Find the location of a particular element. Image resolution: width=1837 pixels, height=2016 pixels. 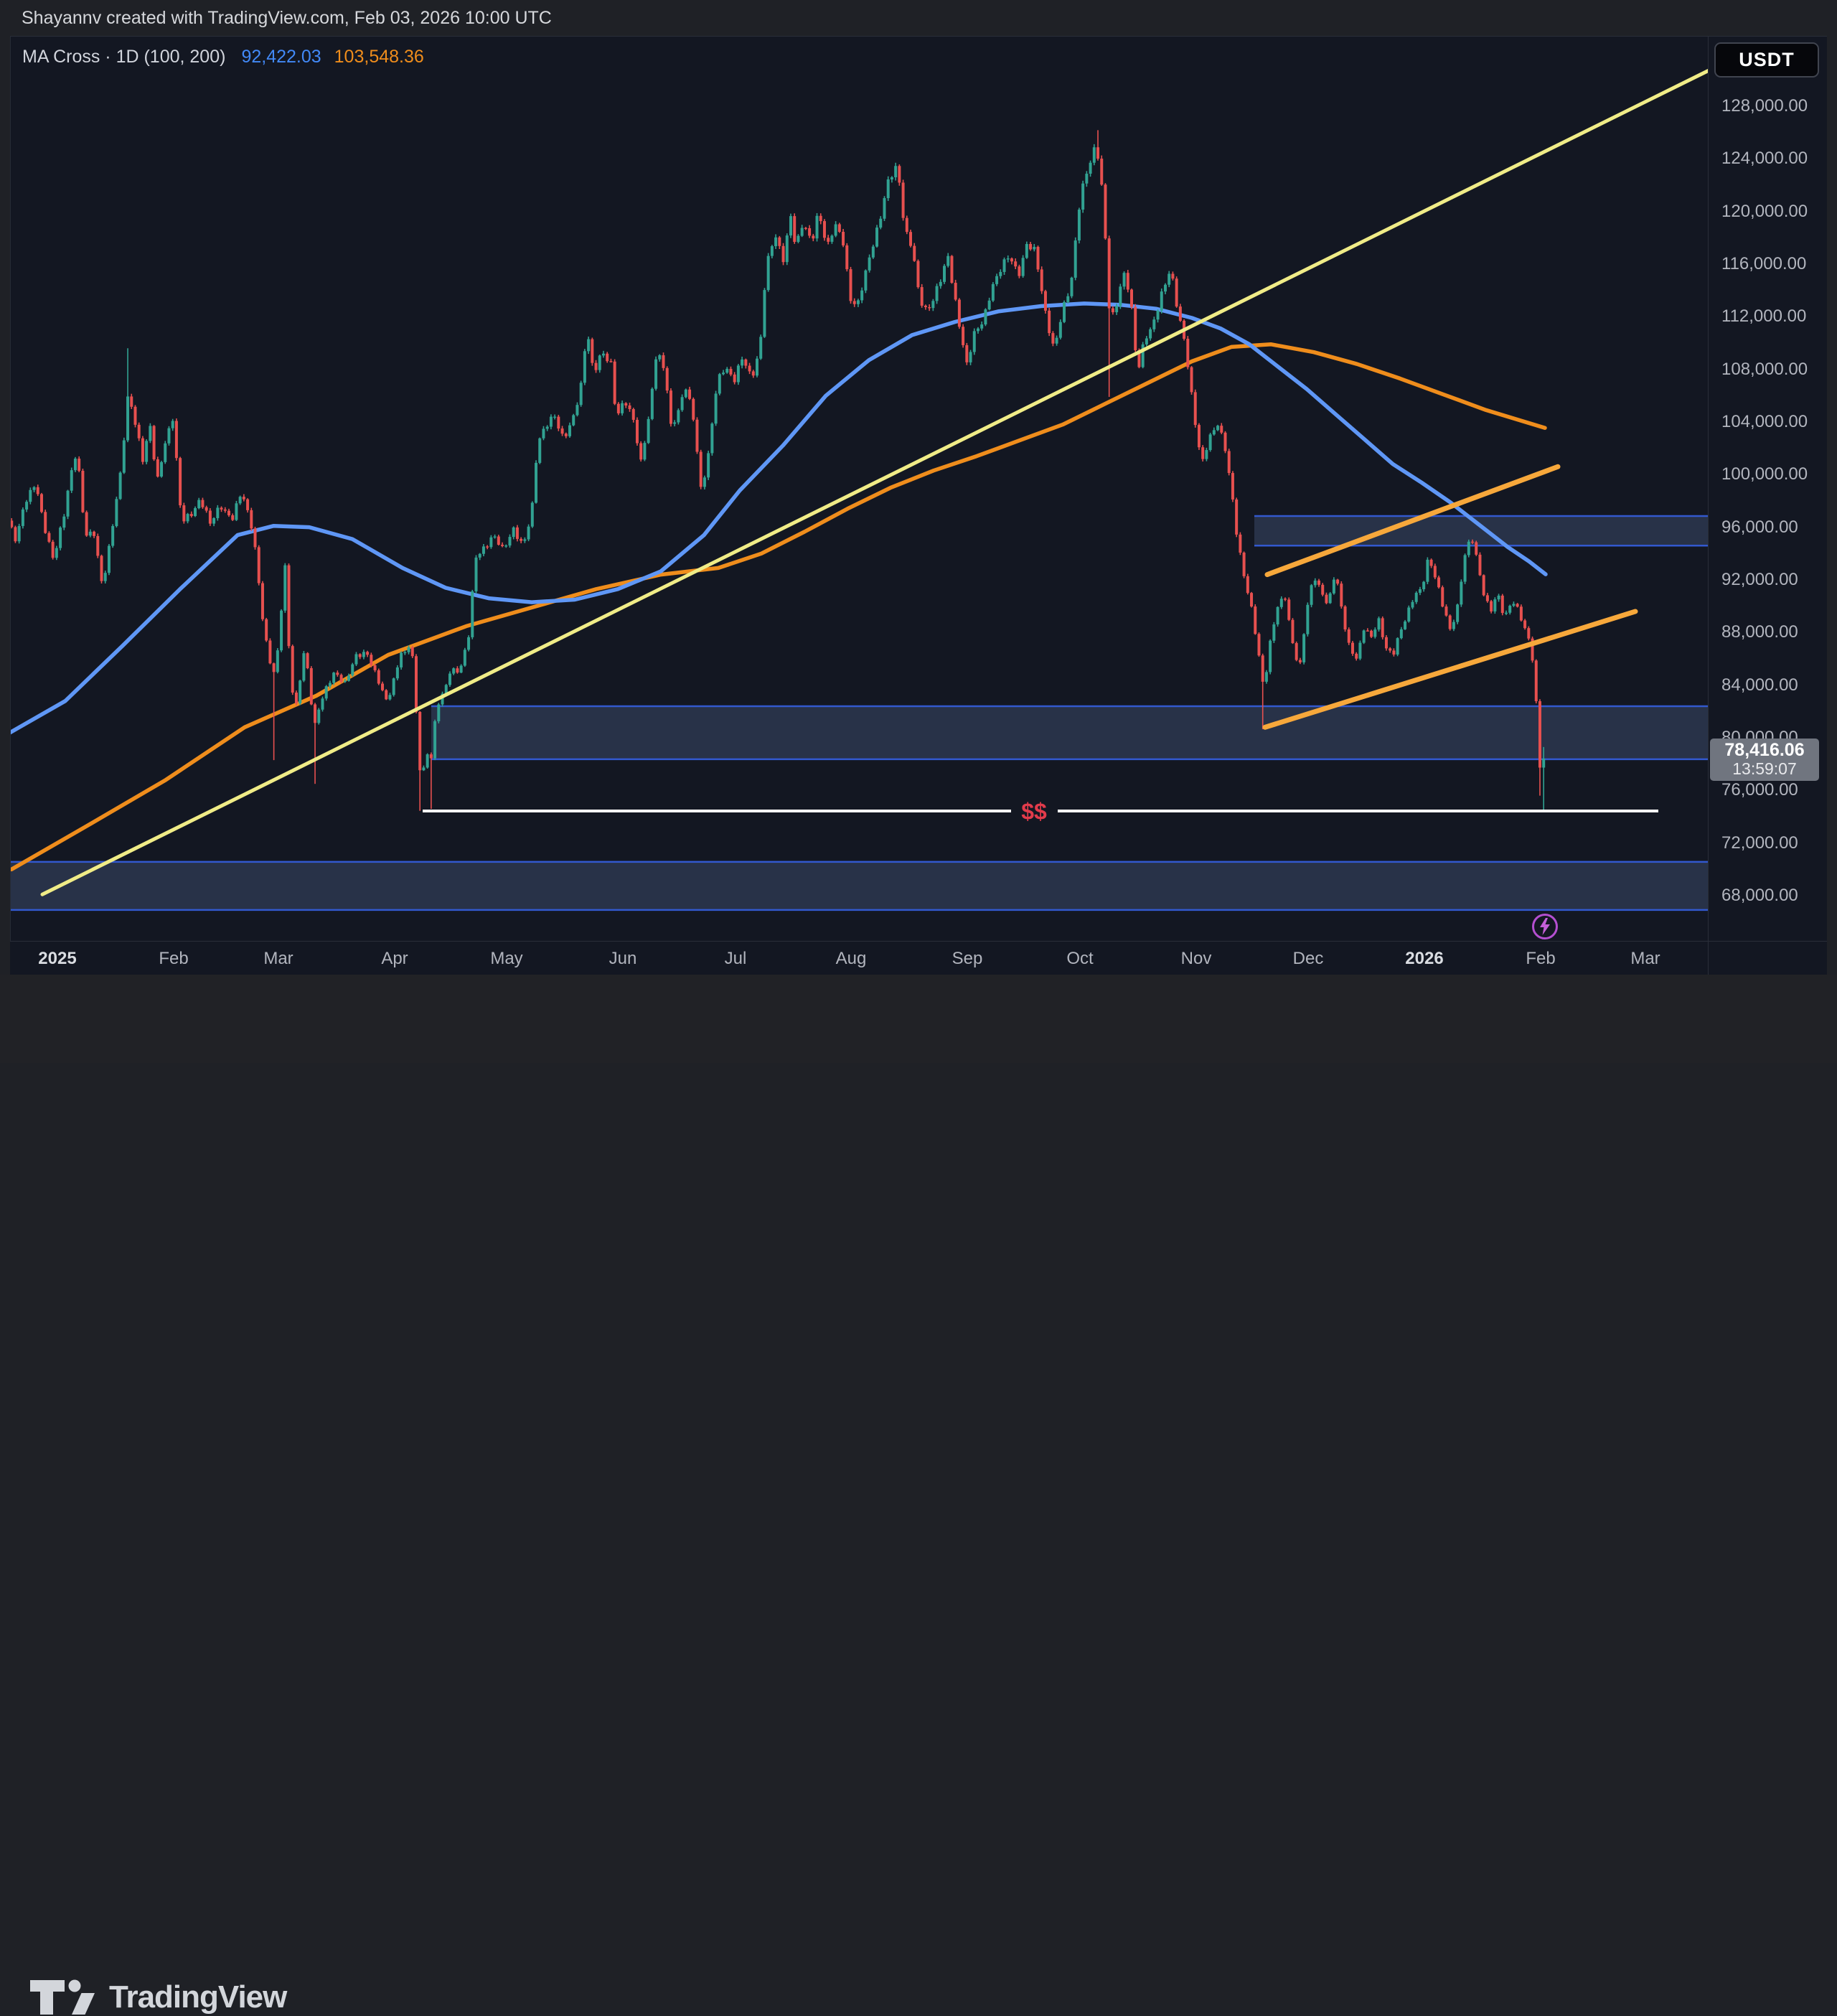

time-tick-label: 2025 is located at coordinates (57, 958).